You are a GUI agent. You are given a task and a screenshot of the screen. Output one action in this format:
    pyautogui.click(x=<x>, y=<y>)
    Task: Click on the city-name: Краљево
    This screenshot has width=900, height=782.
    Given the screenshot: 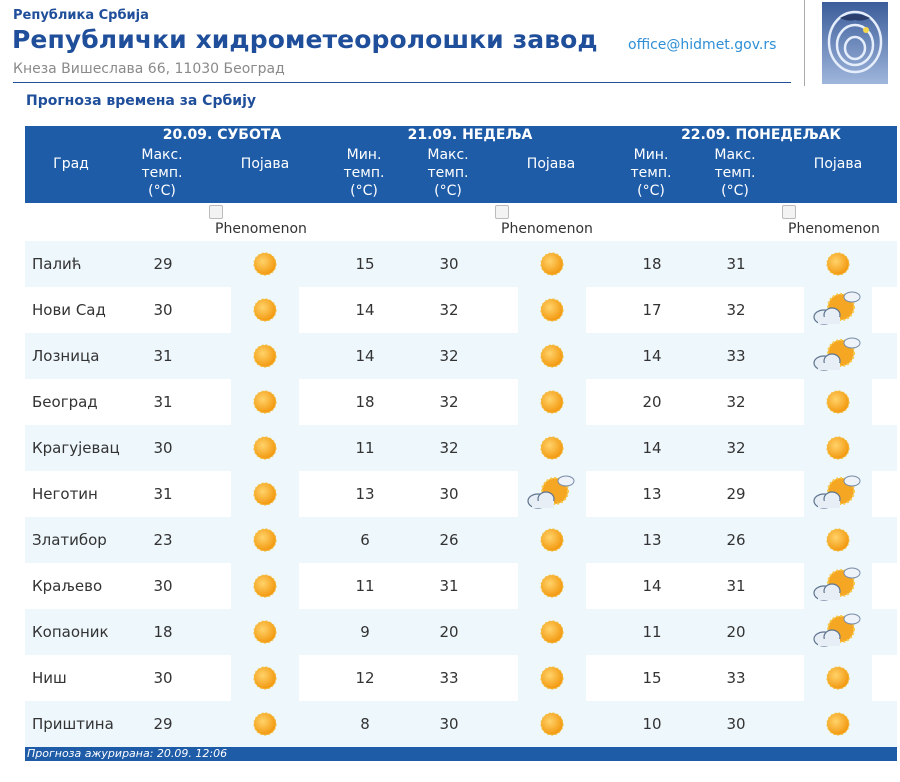 What is the action you would take?
    pyautogui.click(x=67, y=586)
    